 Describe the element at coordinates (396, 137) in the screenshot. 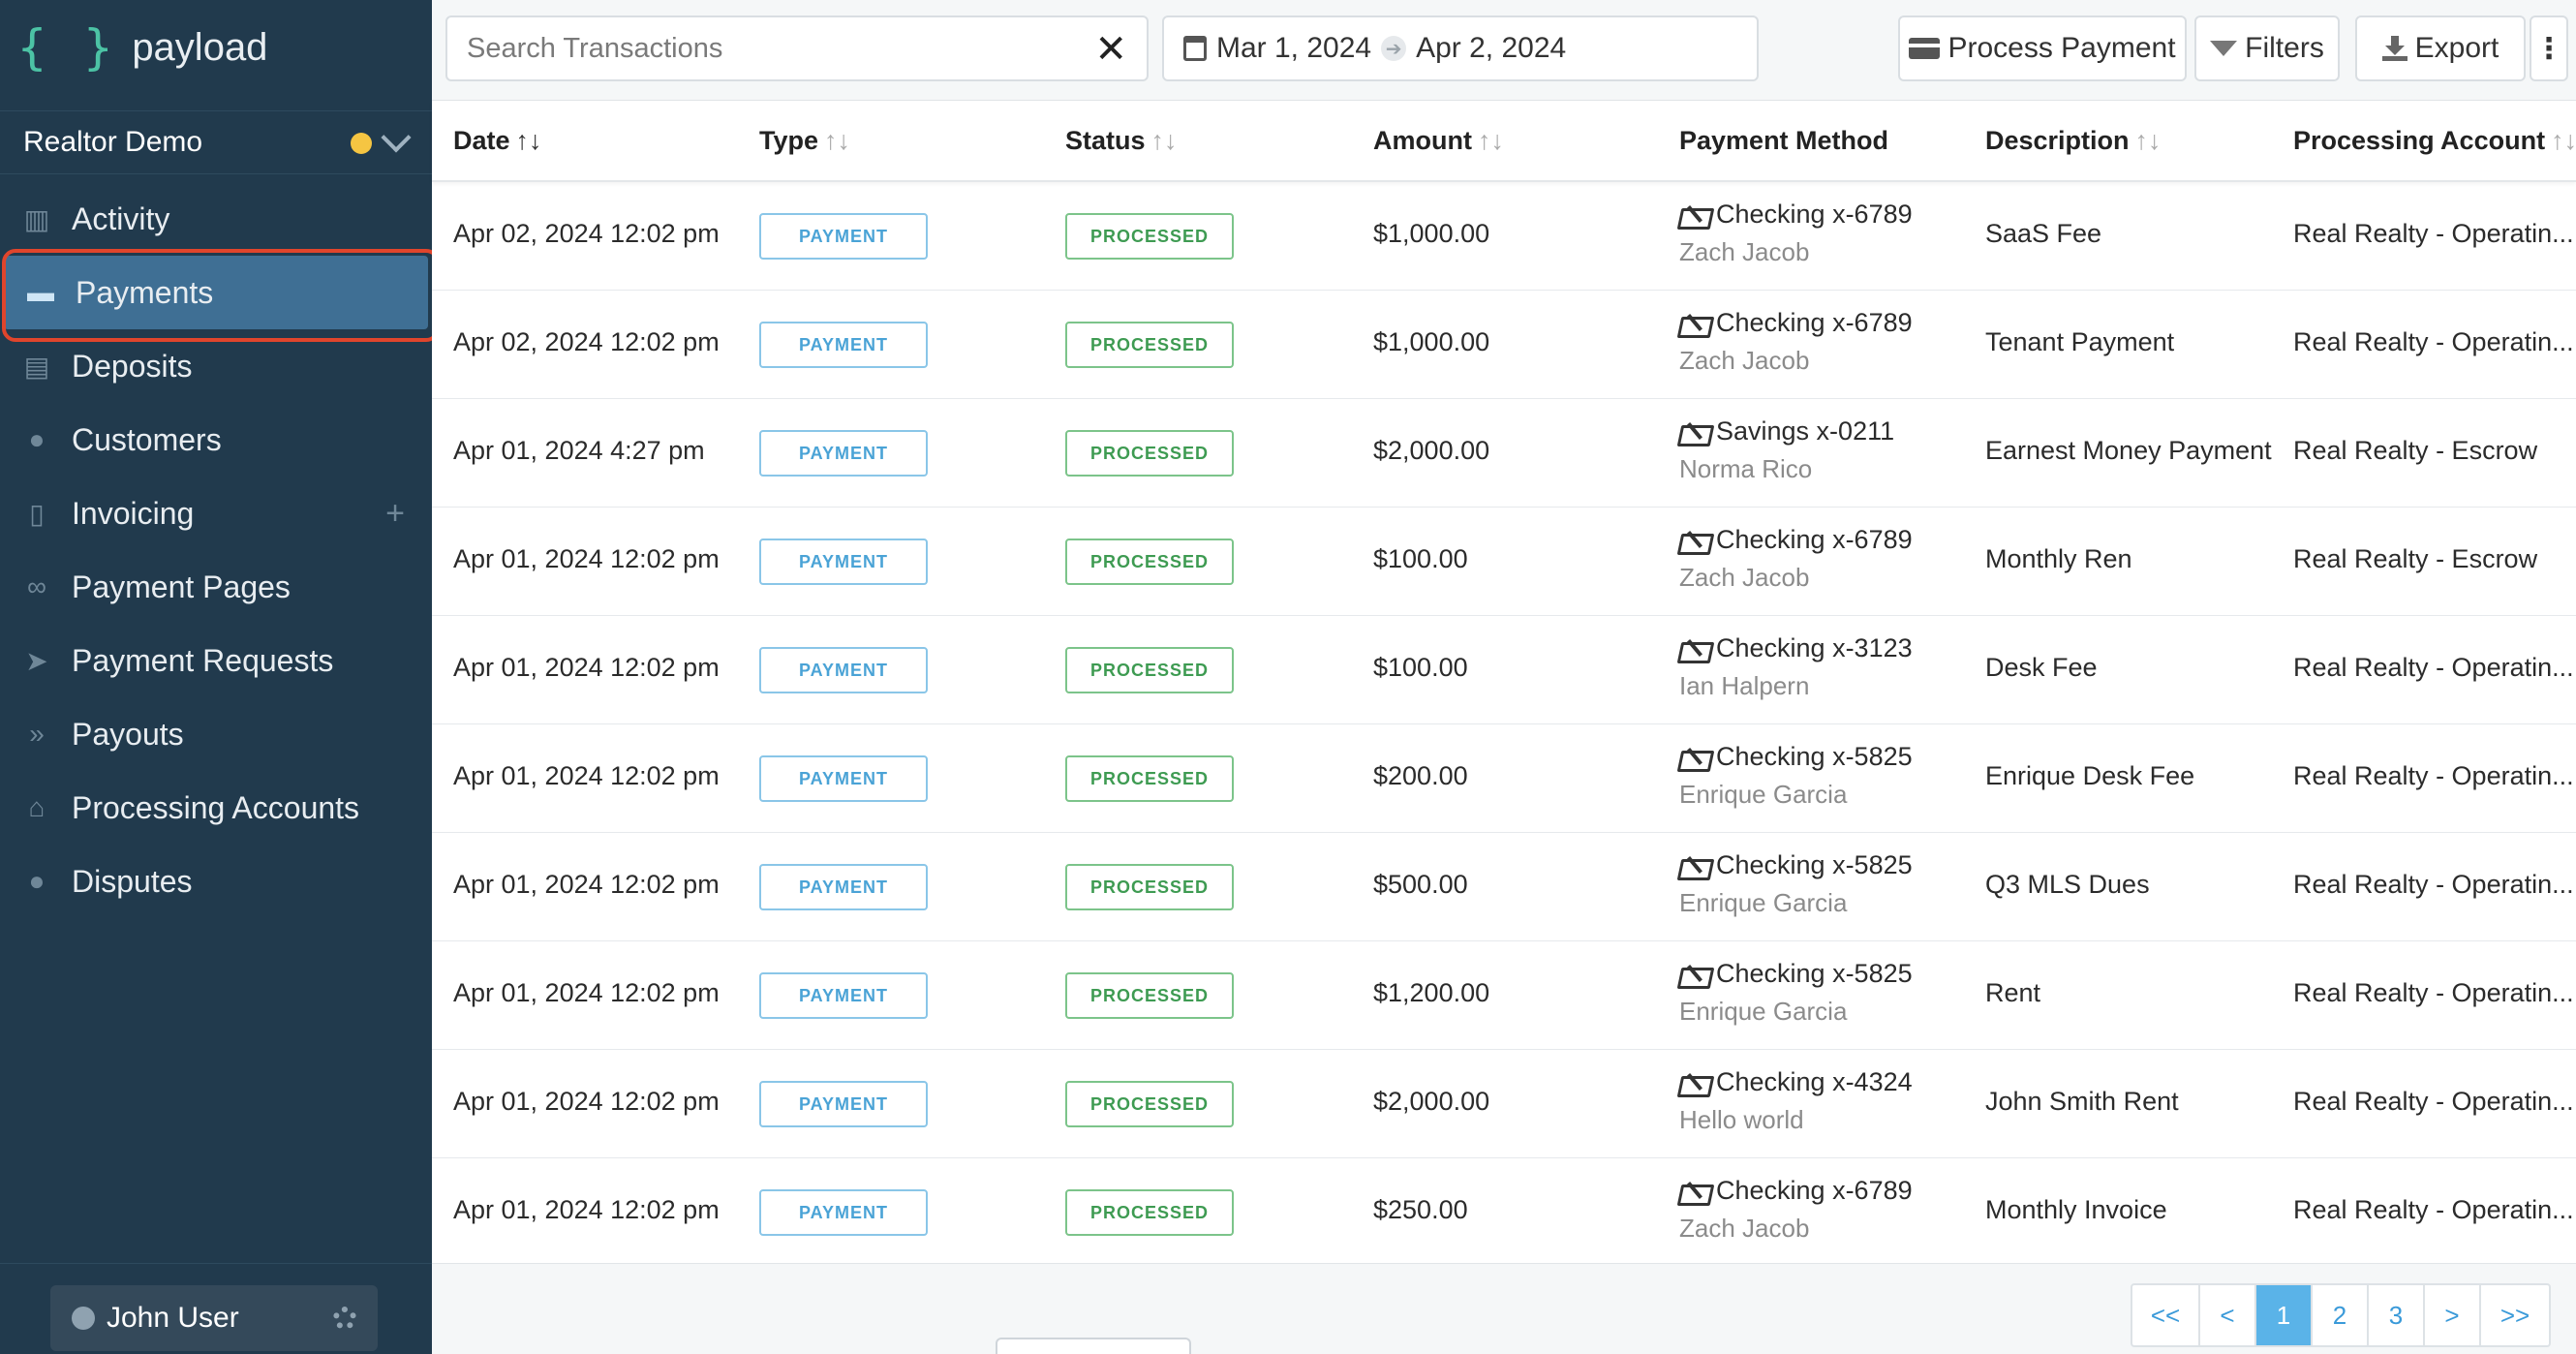

I see `chevron-down-icon` at that location.